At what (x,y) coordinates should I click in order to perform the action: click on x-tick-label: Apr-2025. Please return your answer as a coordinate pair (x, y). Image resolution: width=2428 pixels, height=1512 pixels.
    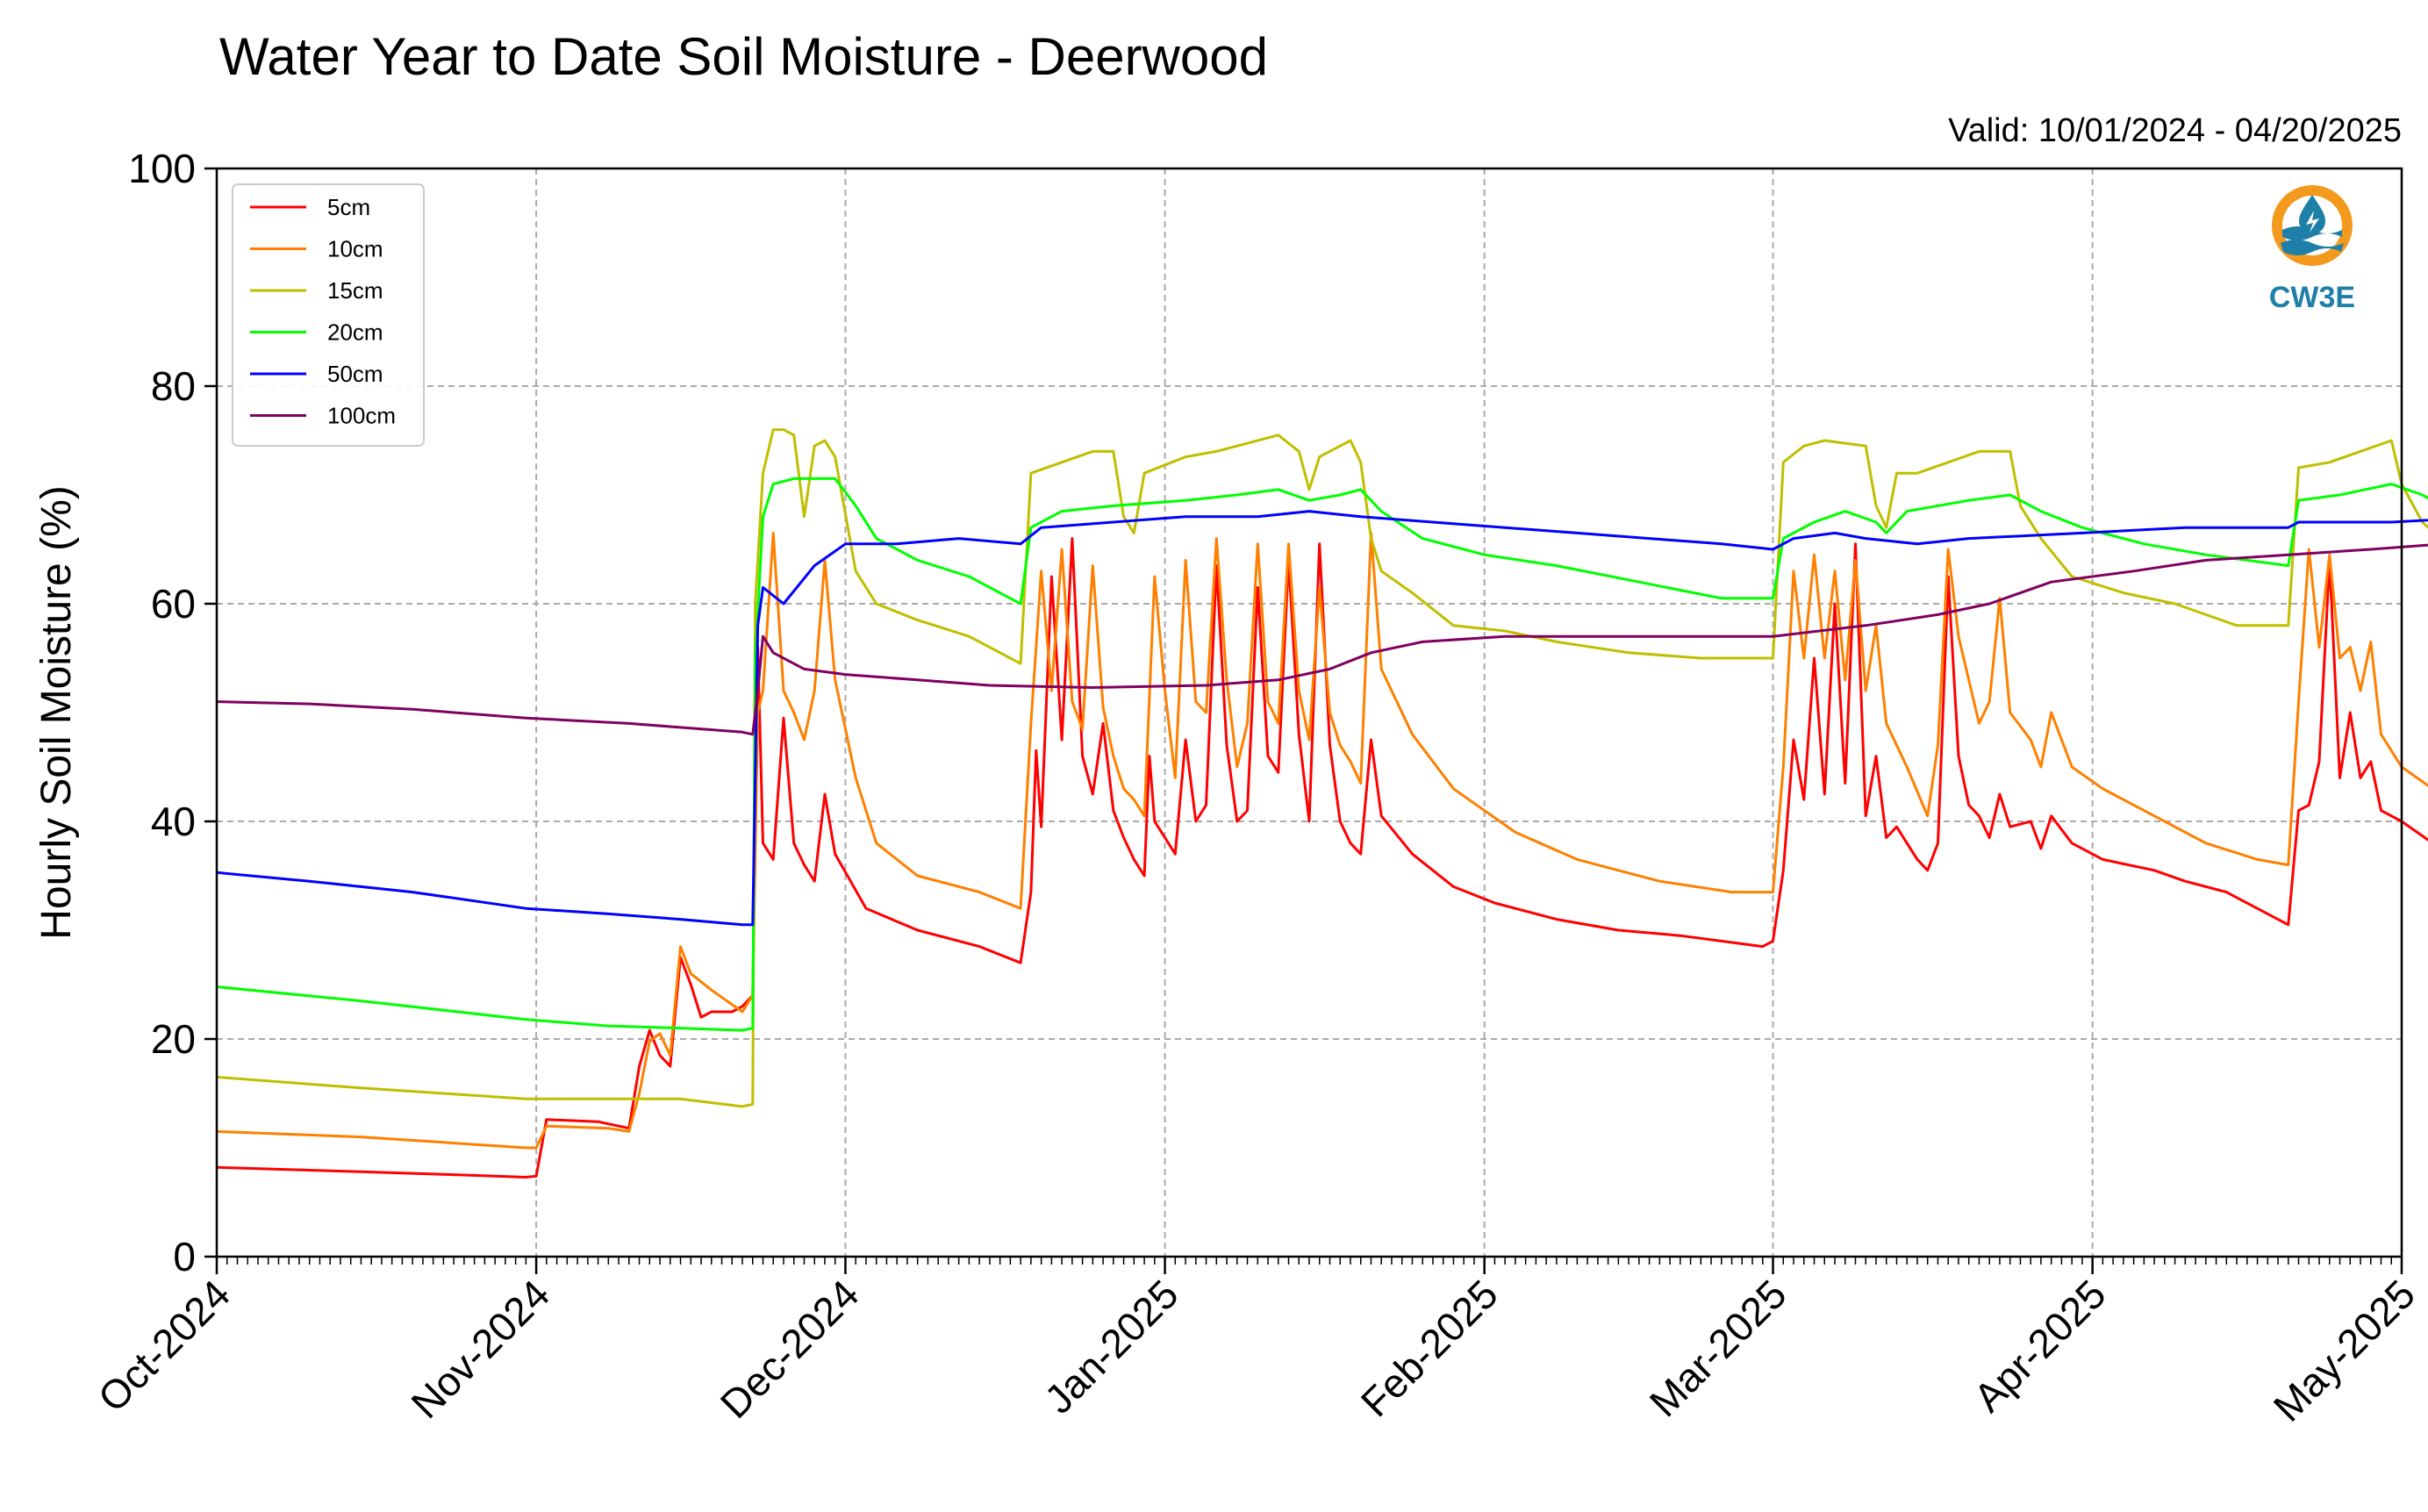
    Looking at the image, I should click on (2040, 1346).